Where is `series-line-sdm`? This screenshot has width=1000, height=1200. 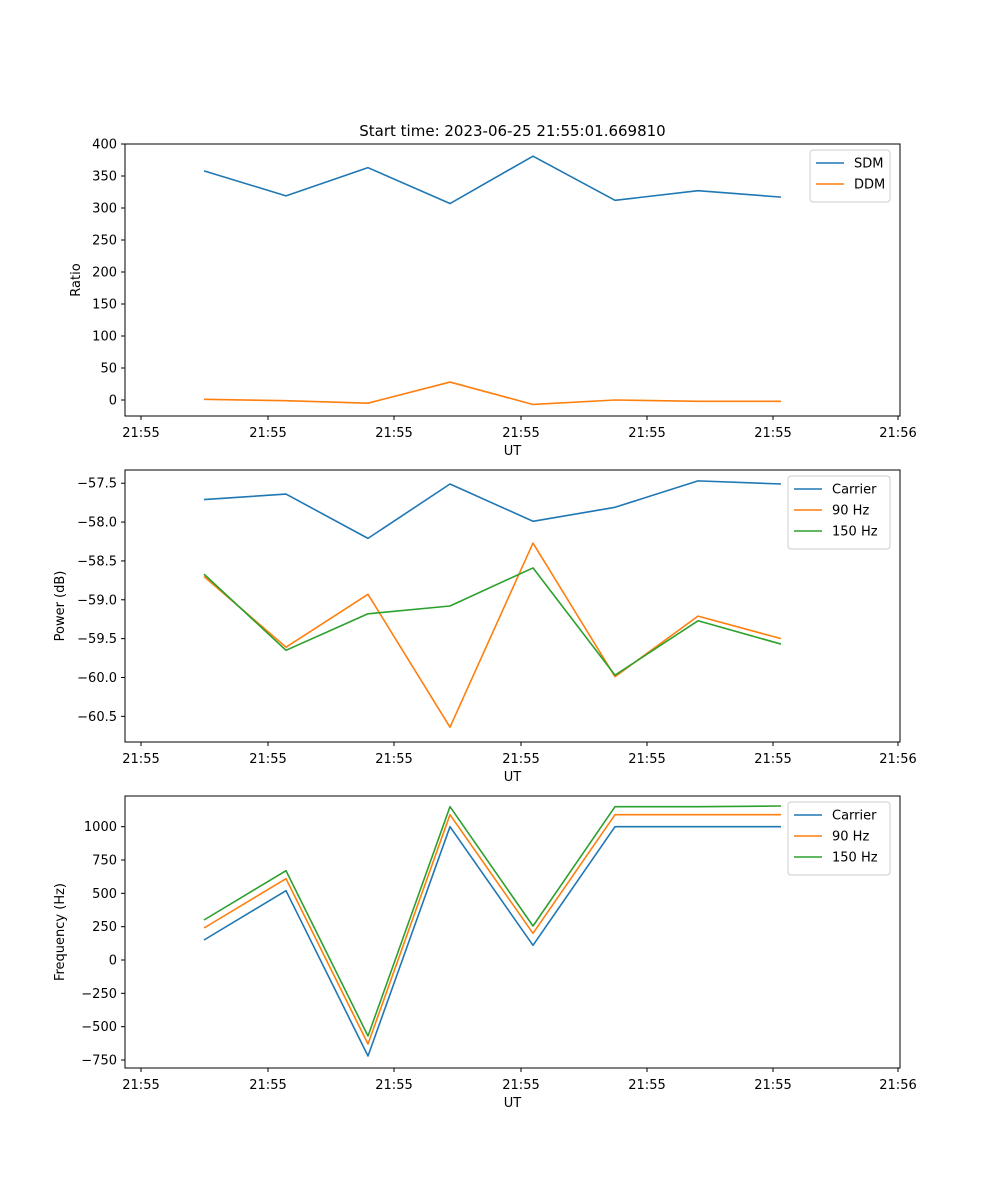 series-line-sdm is located at coordinates (492, 180).